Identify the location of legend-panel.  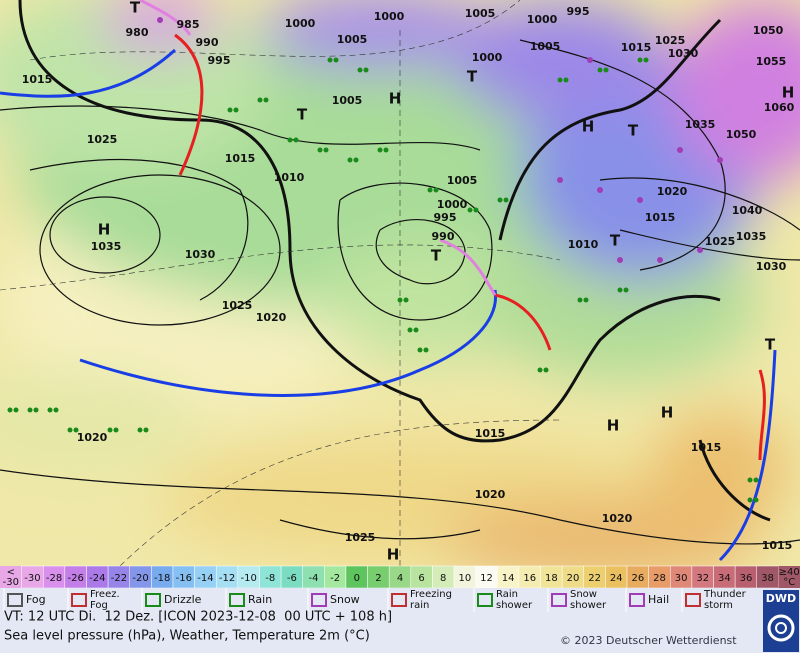
(400, 620).